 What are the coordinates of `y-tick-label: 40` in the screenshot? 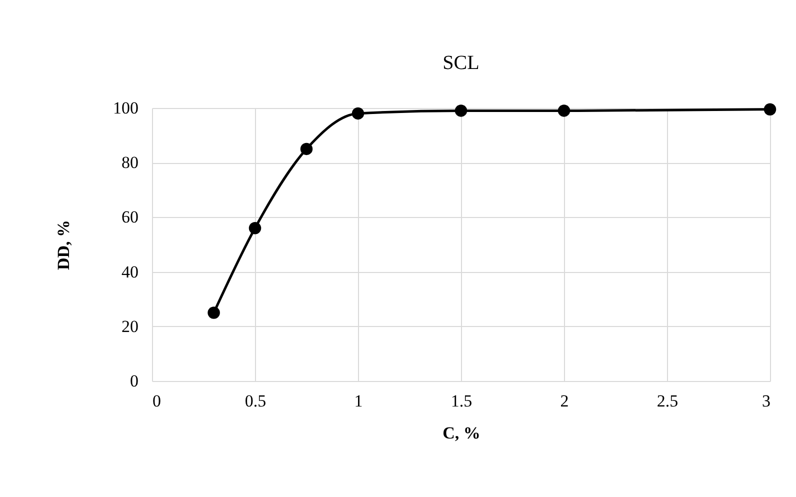 It's located at (130, 272).